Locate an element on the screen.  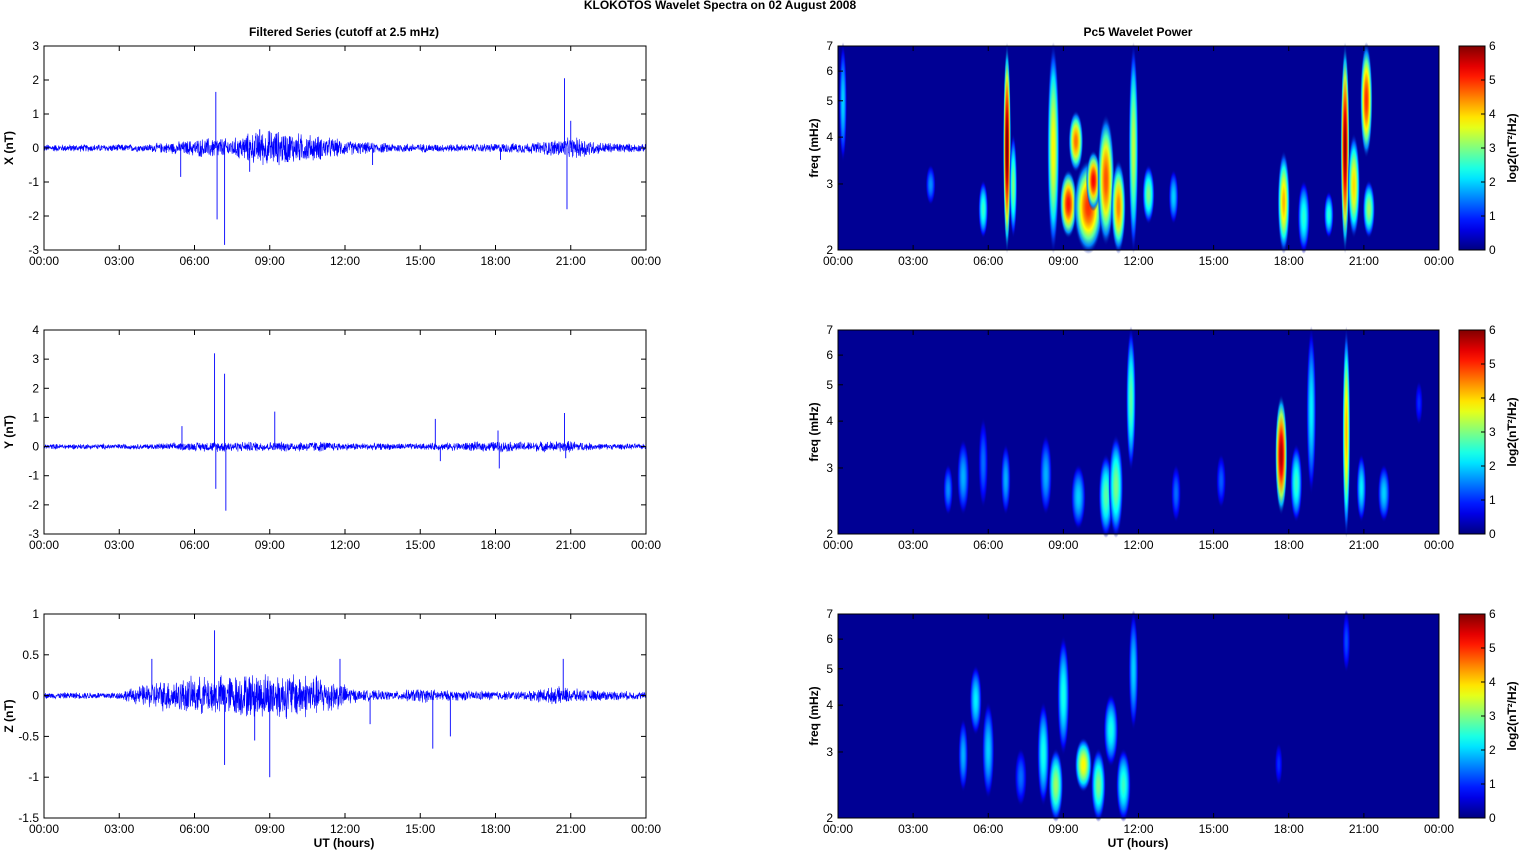
series-y-y-axis-label: Y (nT) is located at coordinates (9, 432).